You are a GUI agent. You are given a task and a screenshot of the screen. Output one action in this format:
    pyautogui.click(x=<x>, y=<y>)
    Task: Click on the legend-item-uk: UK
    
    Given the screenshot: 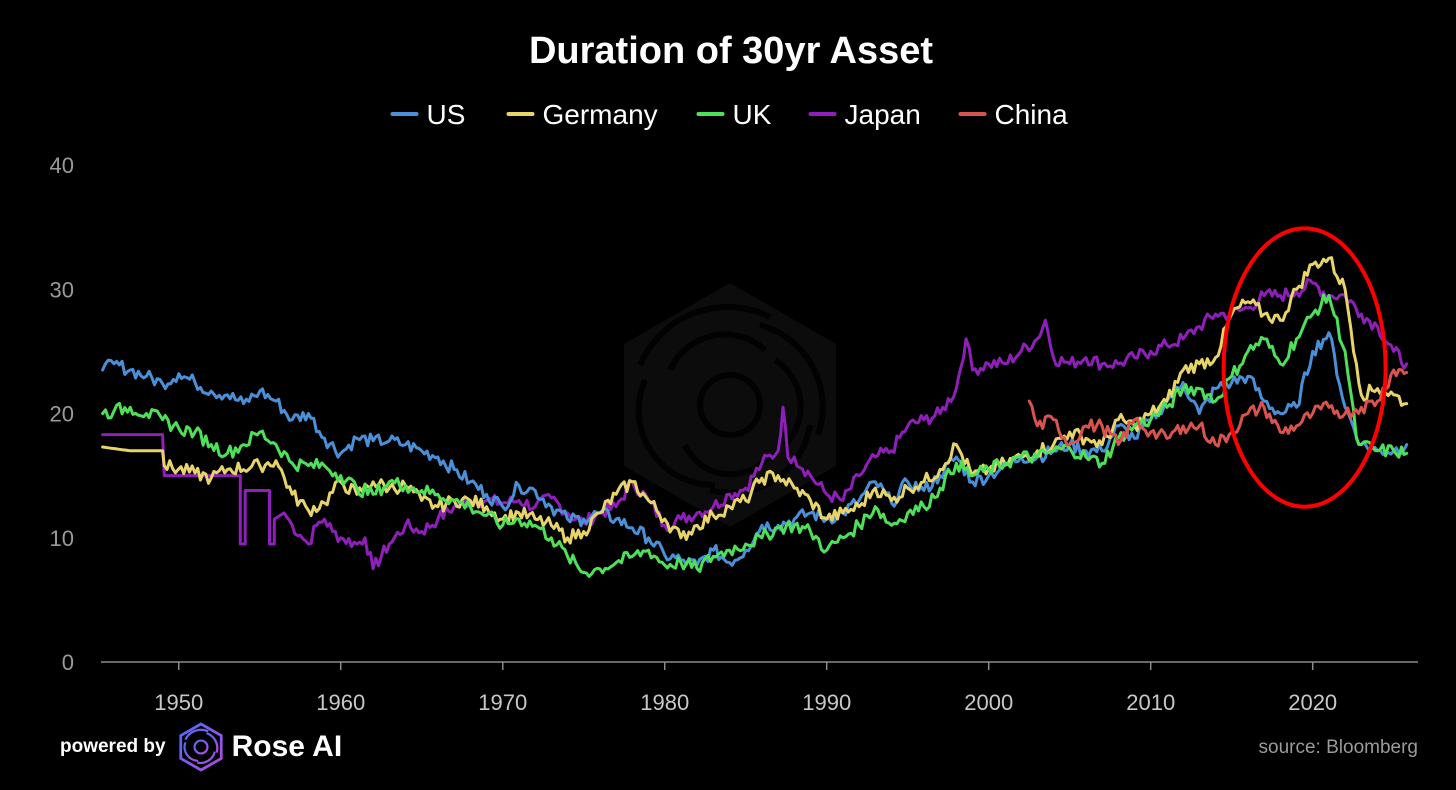 What is the action you would take?
    pyautogui.click(x=734, y=114)
    